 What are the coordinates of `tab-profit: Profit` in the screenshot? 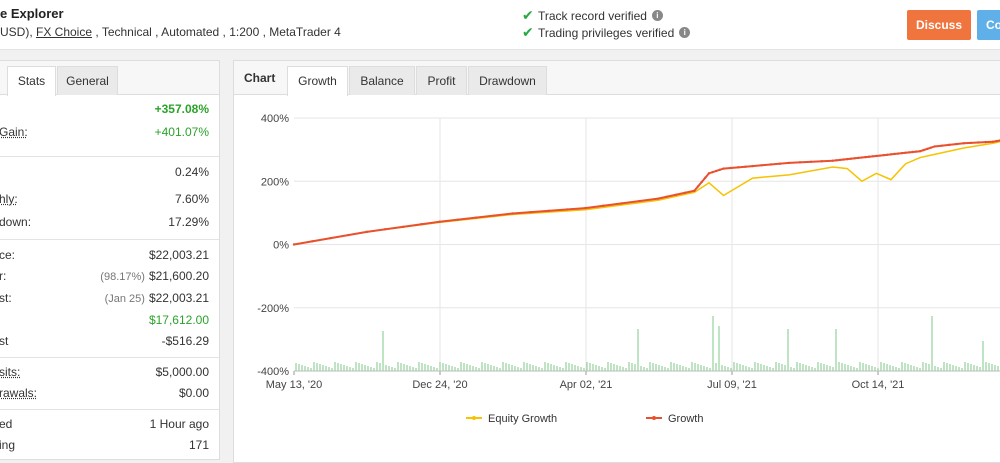 It's located at (441, 80).